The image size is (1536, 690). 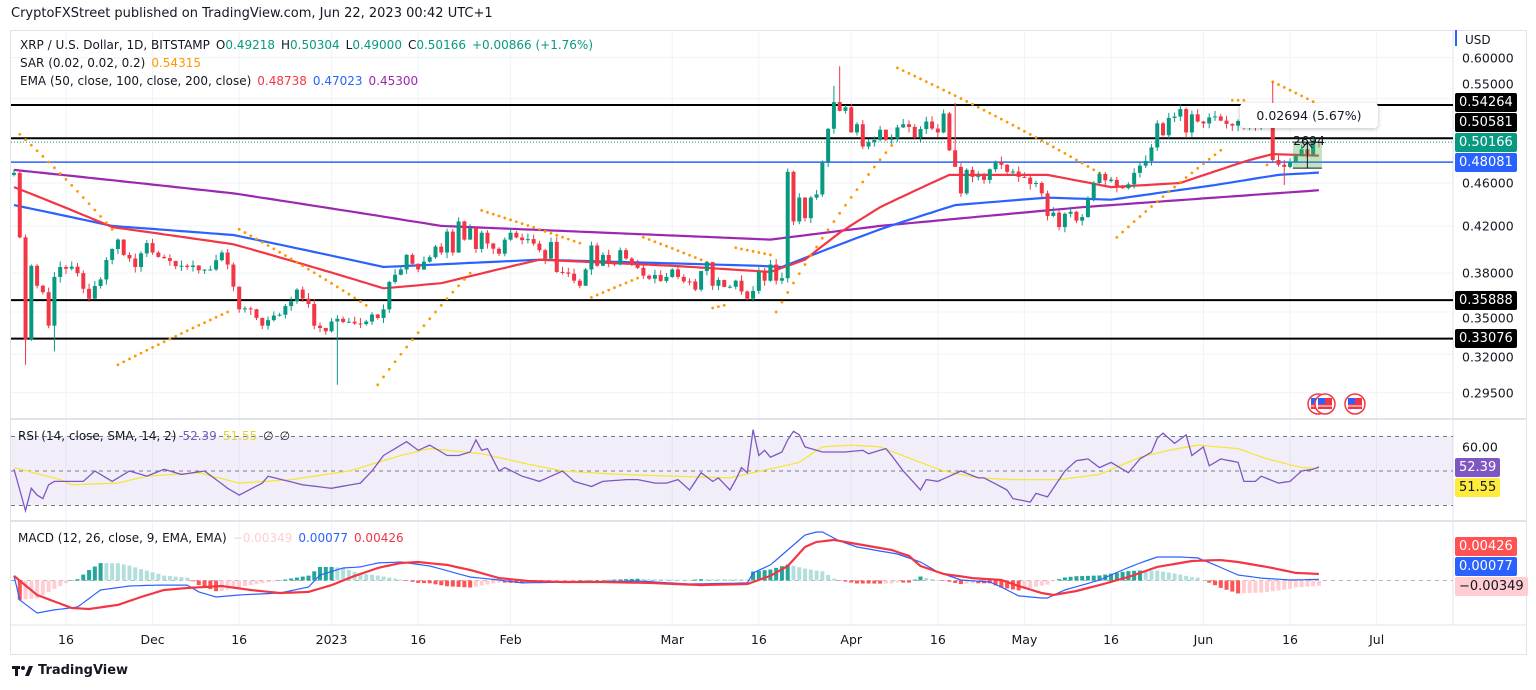 What do you see at coordinates (666, 220) in the screenshot?
I see `ema100-line` at bounding box center [666, 220].